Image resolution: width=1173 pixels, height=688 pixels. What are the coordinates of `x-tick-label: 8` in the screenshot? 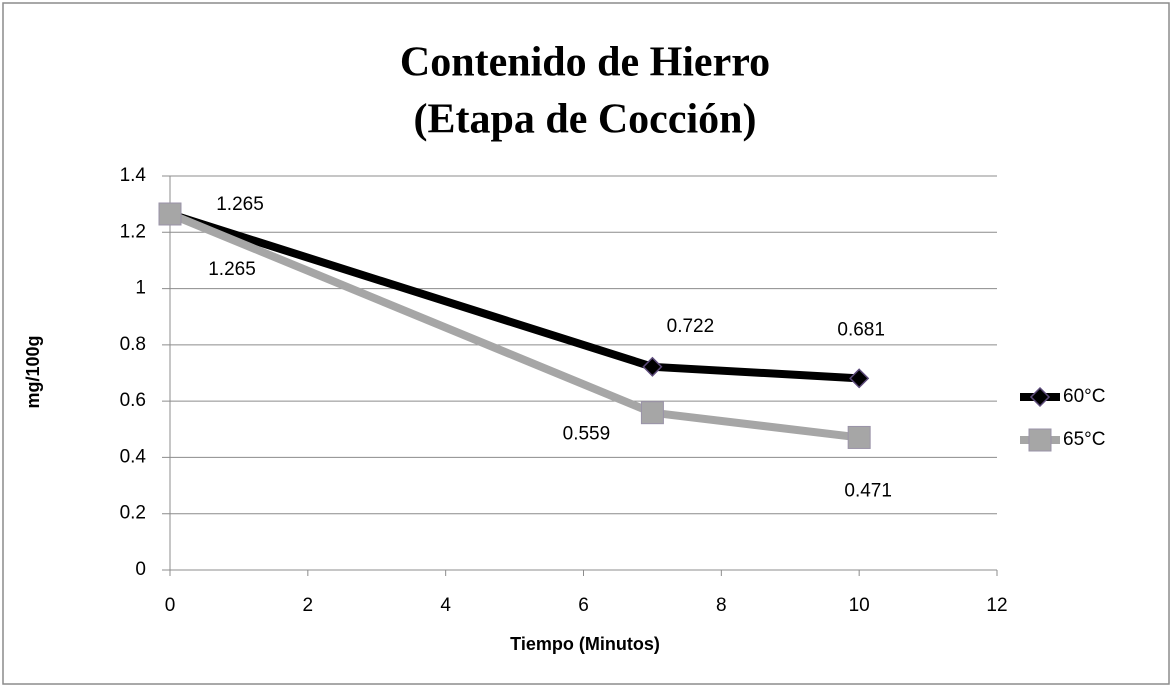 It's located at (721, 605).